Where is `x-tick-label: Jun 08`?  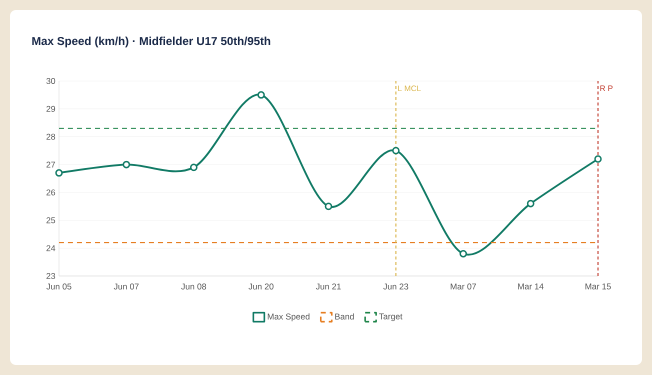
x-tick-label: Jun 08 is located at coordinates (193, 287).